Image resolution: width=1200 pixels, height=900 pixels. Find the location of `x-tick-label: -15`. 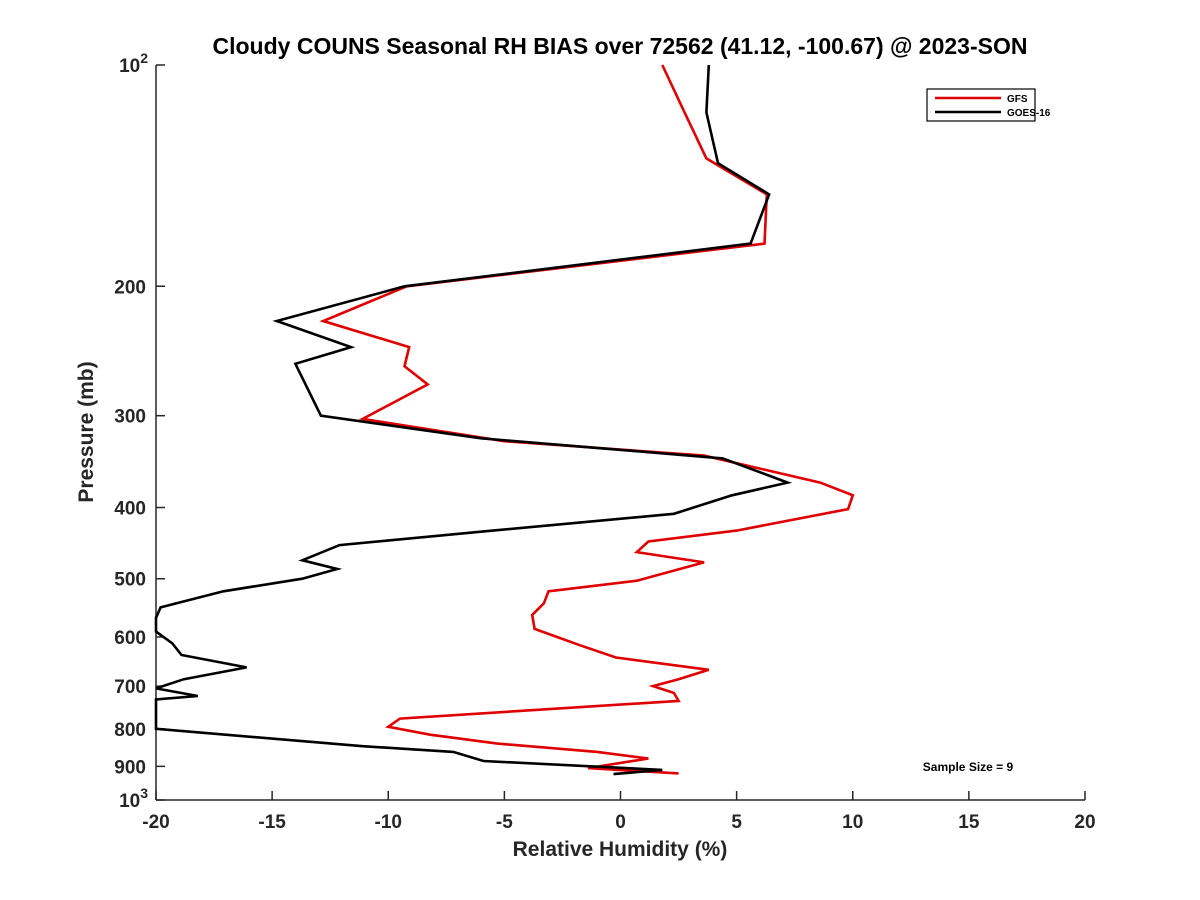

x-tick-label: -15 is located at coordinates (272, 822).